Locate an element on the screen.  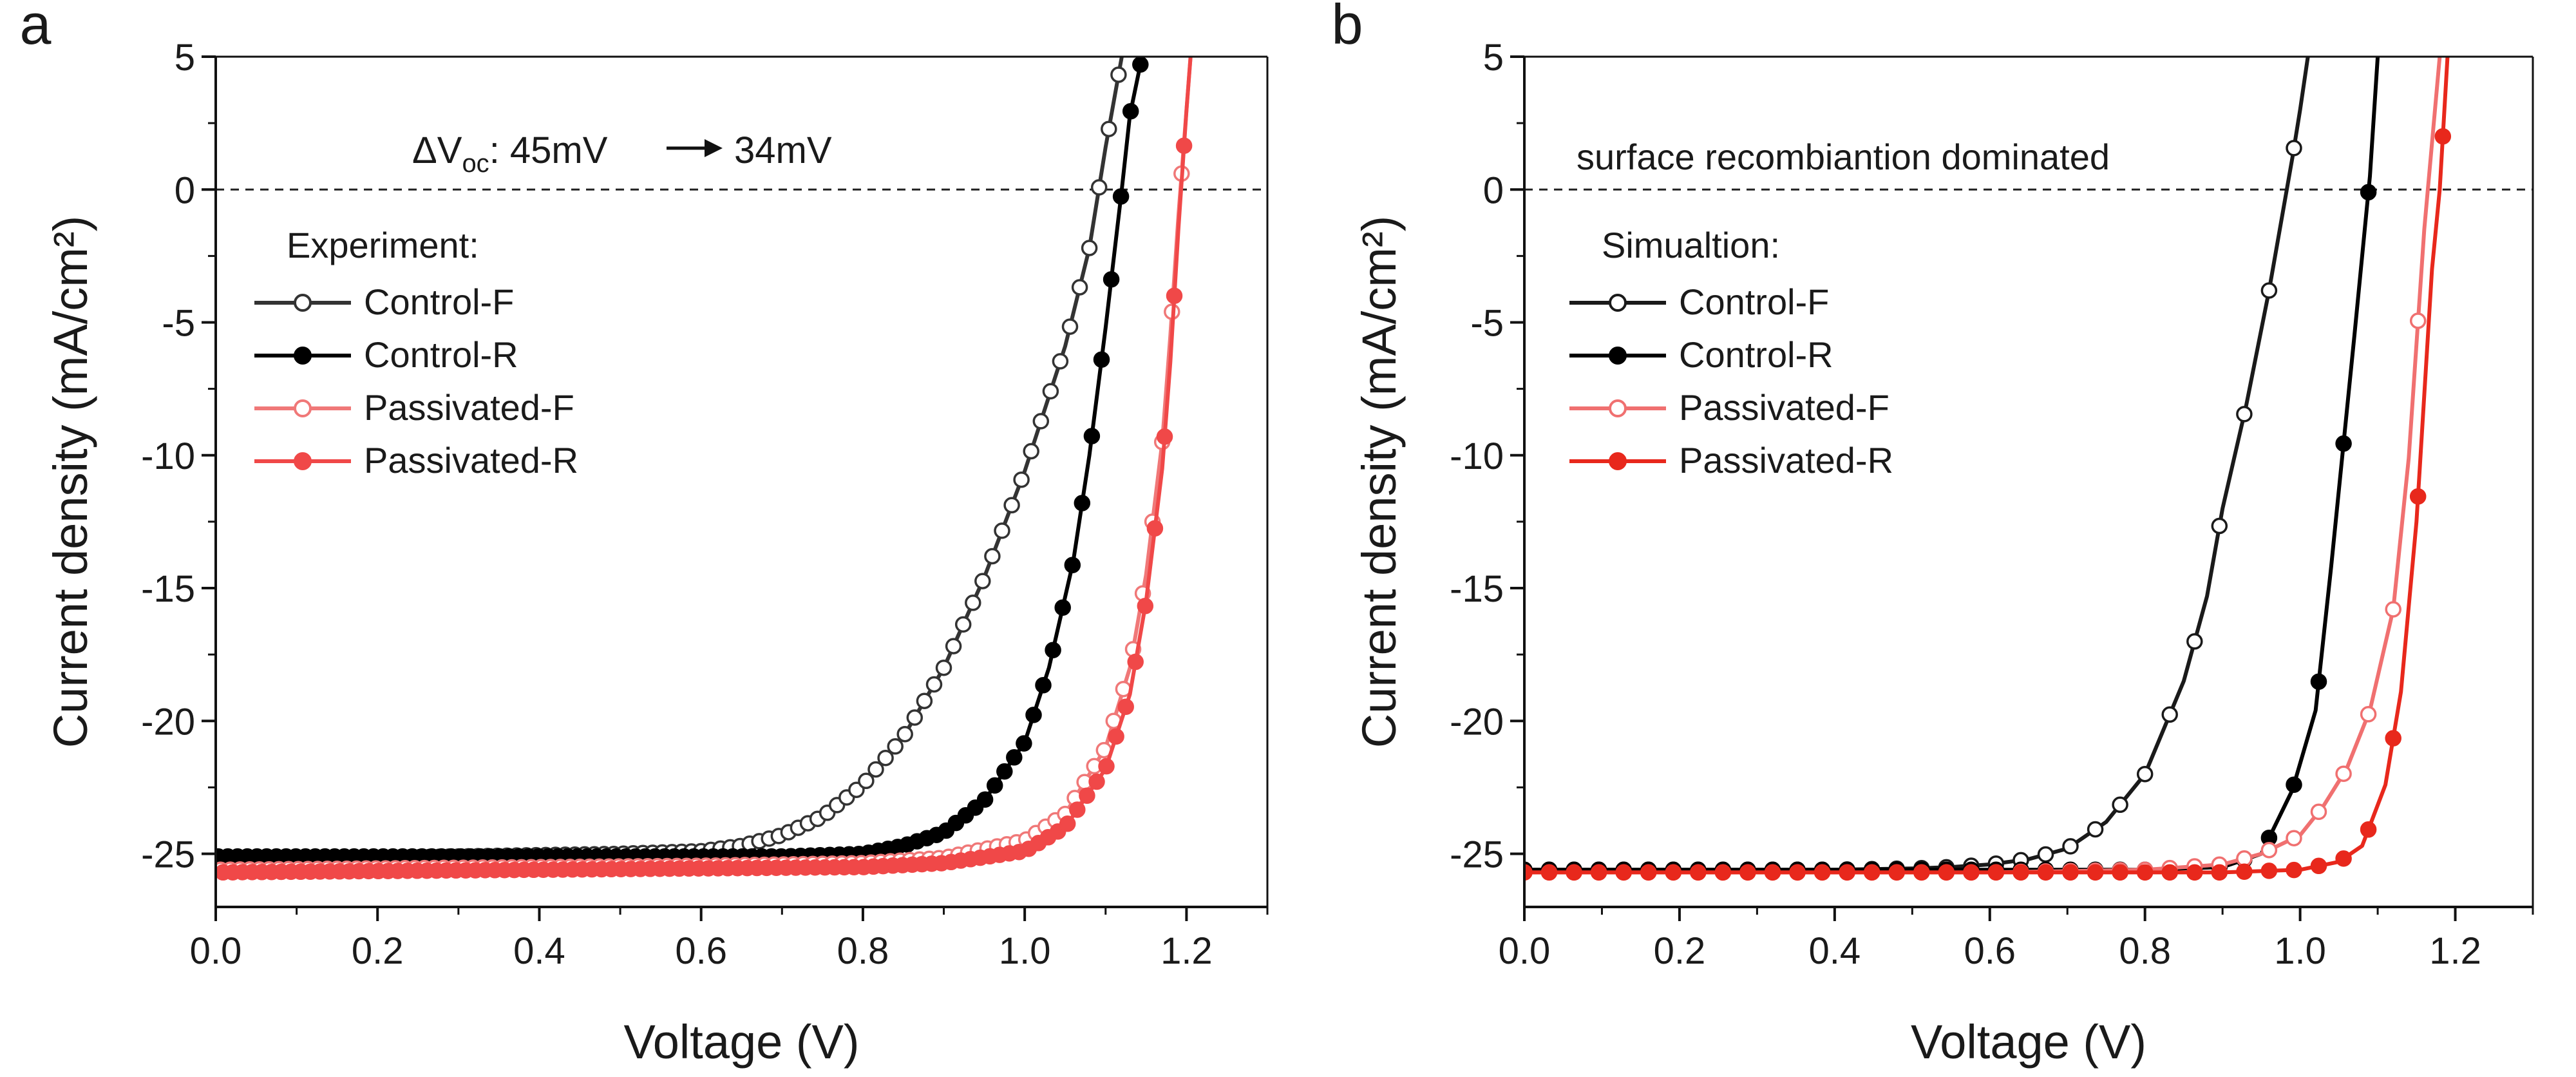
legend-label: Passivated-R is located at coordinates (471, 460).